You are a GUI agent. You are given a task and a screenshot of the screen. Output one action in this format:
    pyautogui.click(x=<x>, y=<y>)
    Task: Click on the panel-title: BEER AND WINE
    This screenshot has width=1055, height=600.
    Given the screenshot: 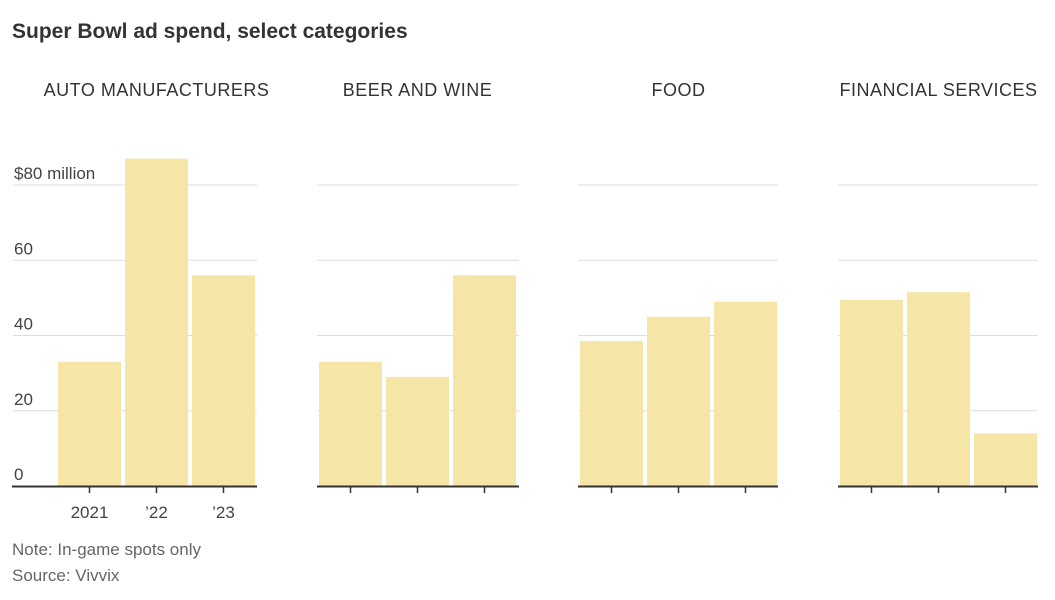 What is the action you would take?
    pyautogui.click(x=418, y=90)
    